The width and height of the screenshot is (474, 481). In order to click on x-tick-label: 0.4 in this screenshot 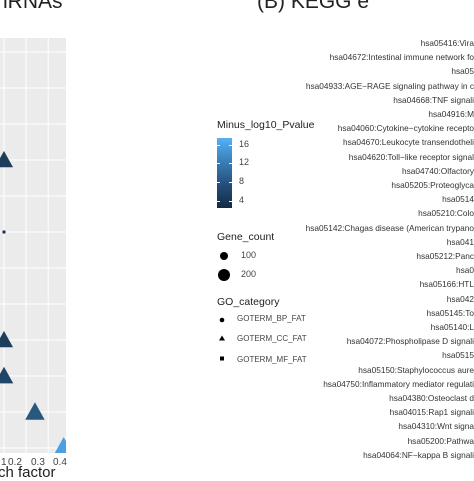, I will do `click(60, 462)`.